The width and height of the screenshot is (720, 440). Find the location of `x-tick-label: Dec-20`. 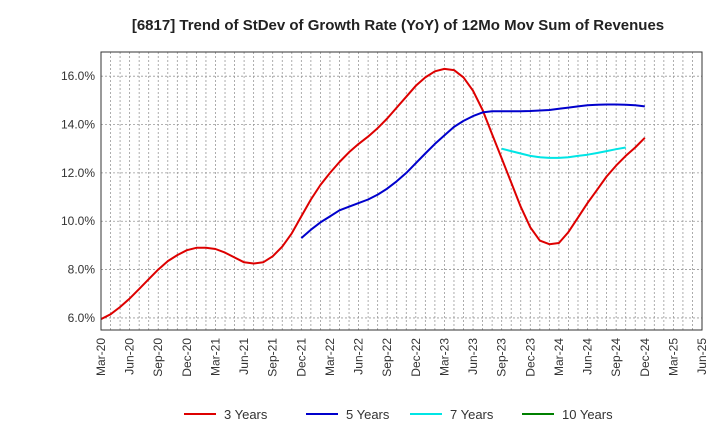

x-tick-label: Dec-20 is located at coordinates (187, 357).